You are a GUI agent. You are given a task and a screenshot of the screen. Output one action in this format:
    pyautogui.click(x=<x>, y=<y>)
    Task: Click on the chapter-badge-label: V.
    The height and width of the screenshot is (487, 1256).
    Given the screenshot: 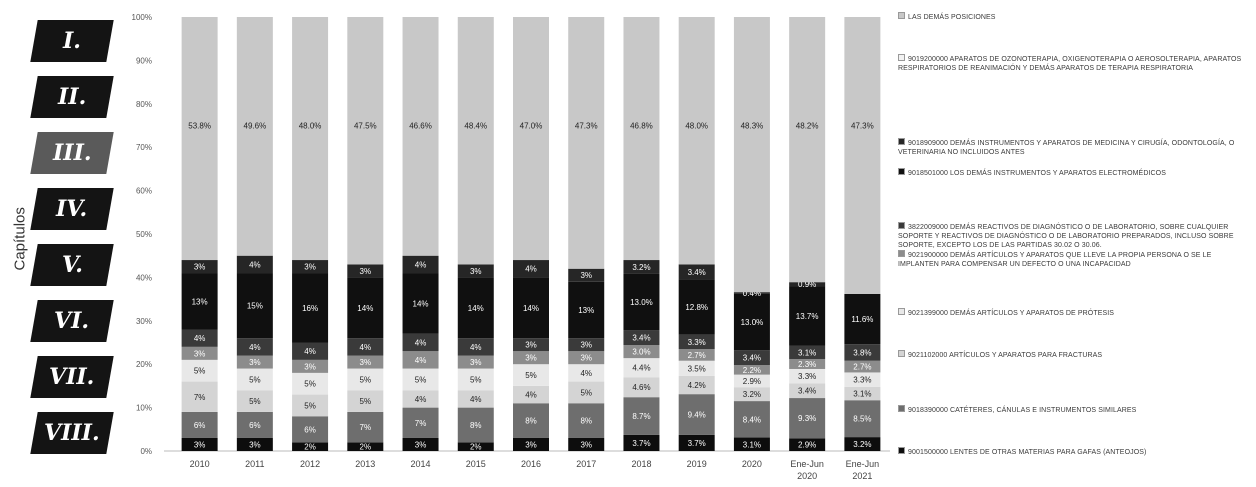 What is the action you would take?
    pyautogui.click(x=72, y=265)
    